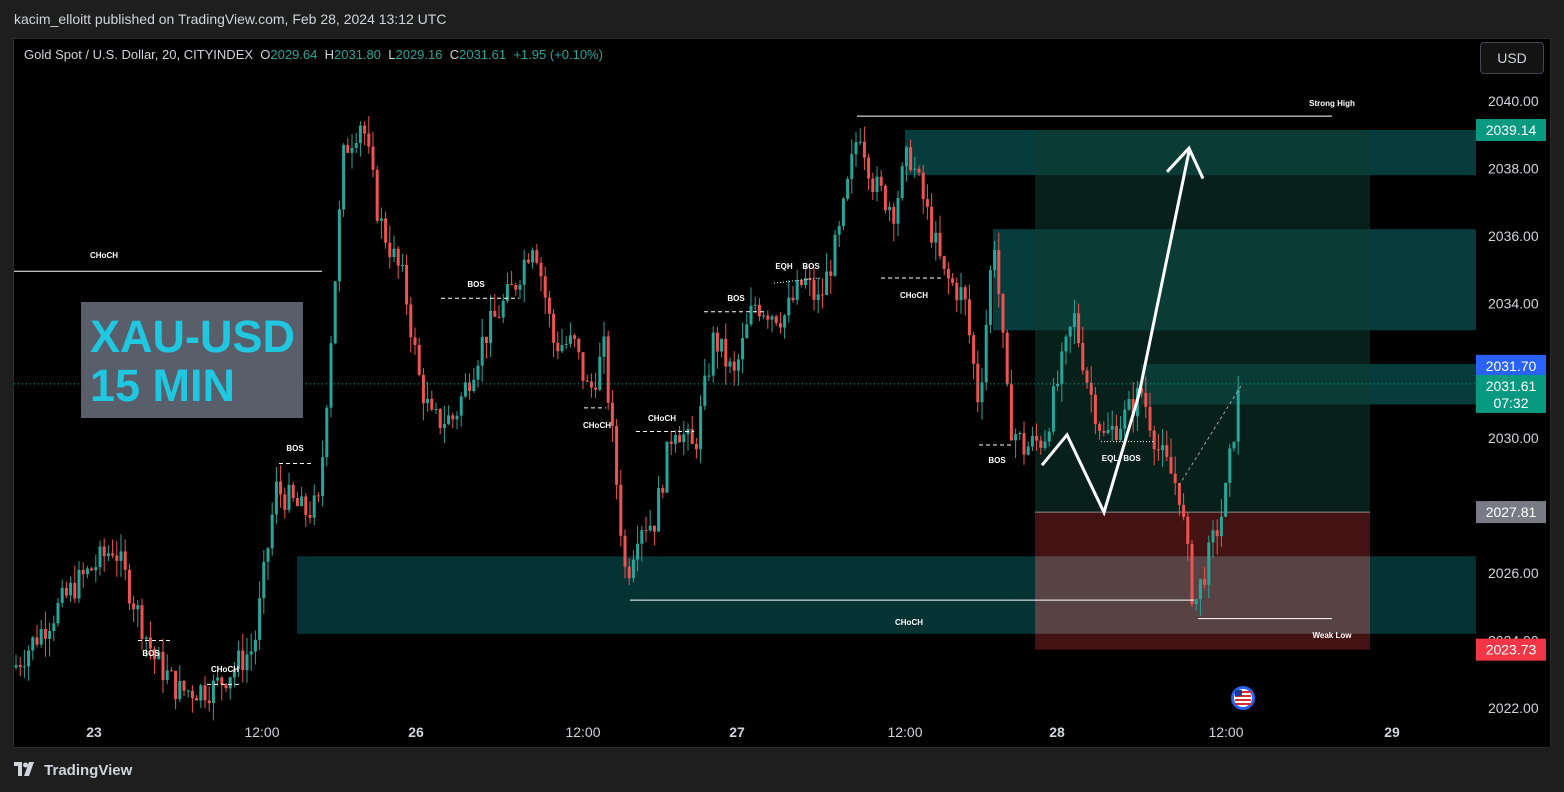  Describe the element at coordinates (1513, 573) in the screenshot. I see `y-tick-label: 2026.00` at that location.